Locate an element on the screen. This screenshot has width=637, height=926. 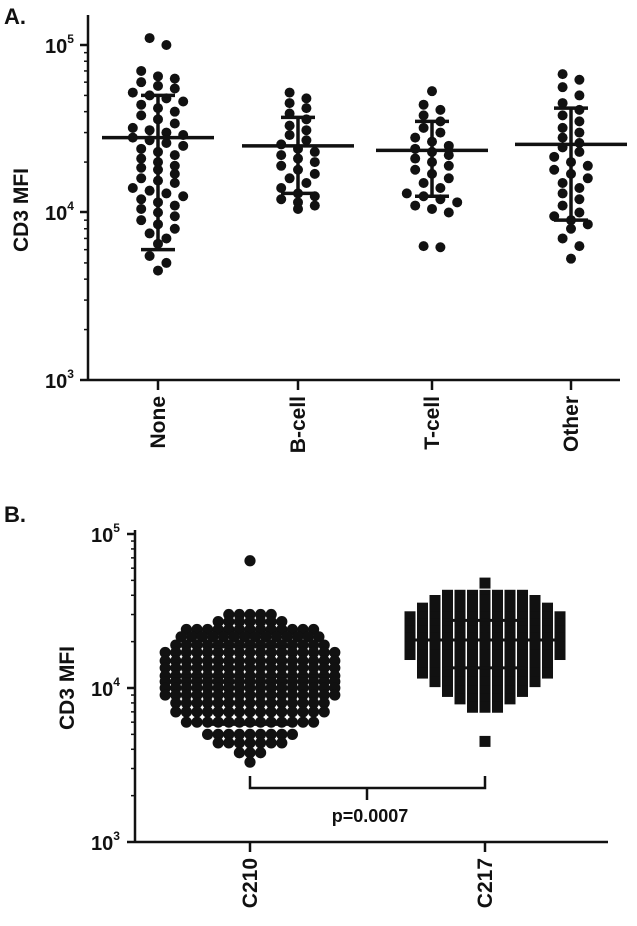
panel-b-y-tick-label-1e3: 103 is located at coordinates (105, 842).